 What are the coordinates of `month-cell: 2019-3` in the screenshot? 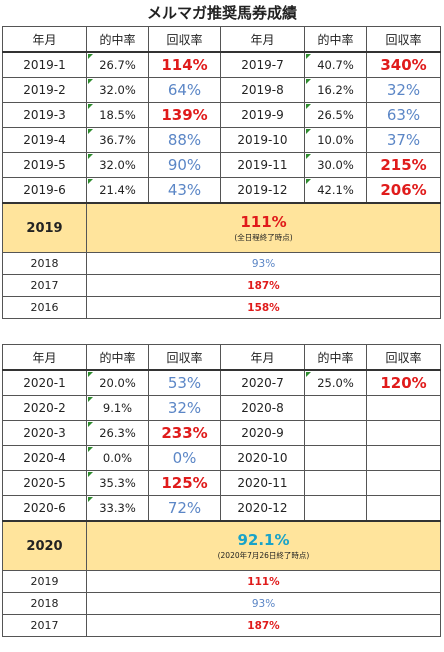 It's located at (44, 115).